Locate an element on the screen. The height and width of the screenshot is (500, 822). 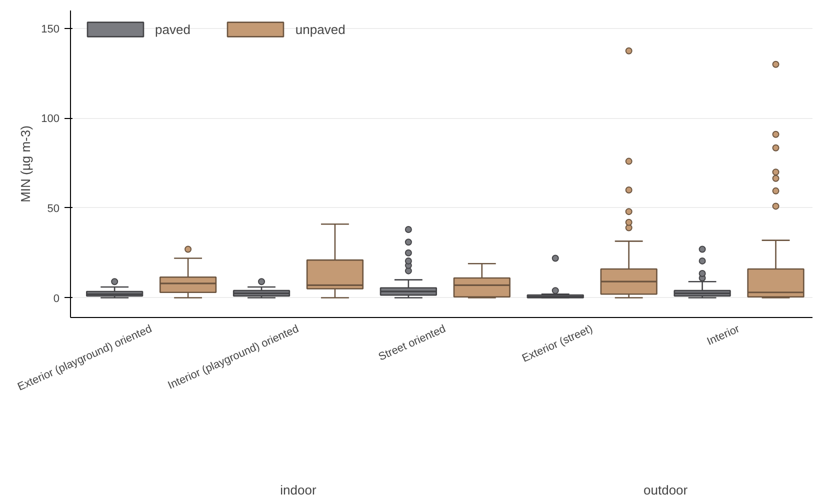
y-axis-title: MIN (µg m-3) is located at coordinates (26, 164).